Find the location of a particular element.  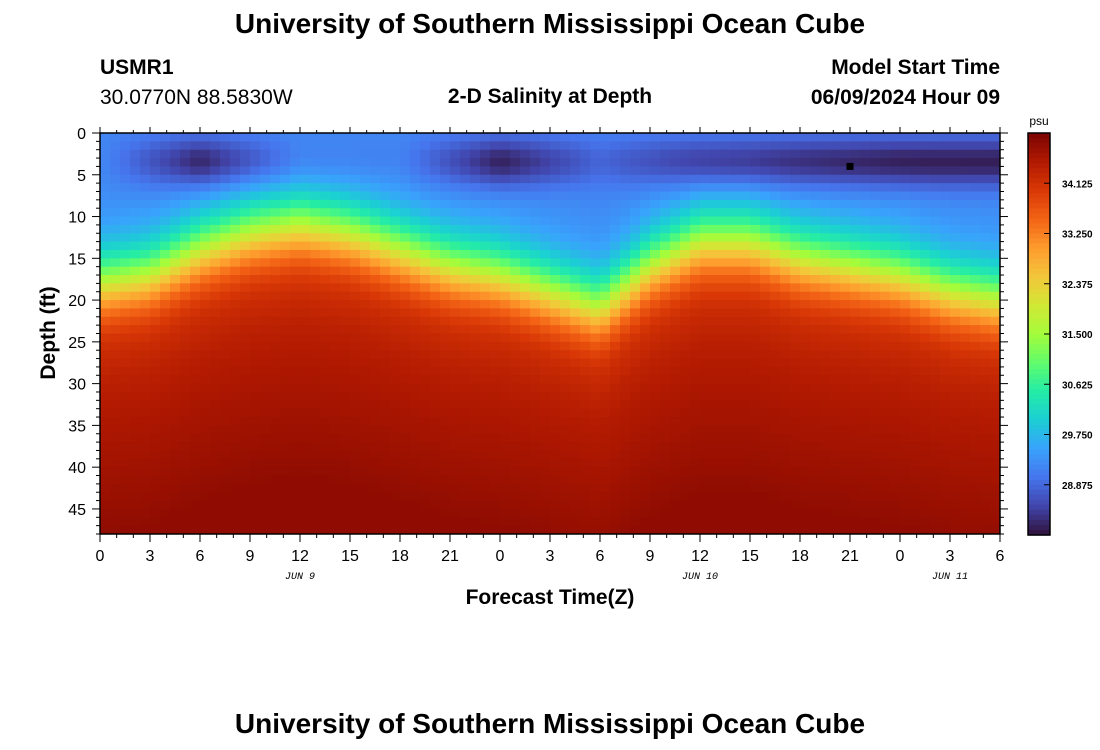

chart-subtitle: 2-D Salinity at Depth is located at coordinates (550, 96).